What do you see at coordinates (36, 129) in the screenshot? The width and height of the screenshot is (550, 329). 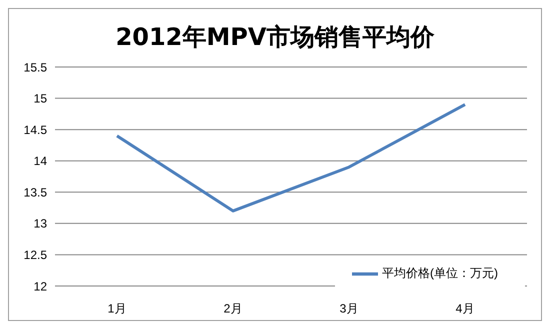 I see `y-tick-label: 14.5` at bounding box center [36, 129].